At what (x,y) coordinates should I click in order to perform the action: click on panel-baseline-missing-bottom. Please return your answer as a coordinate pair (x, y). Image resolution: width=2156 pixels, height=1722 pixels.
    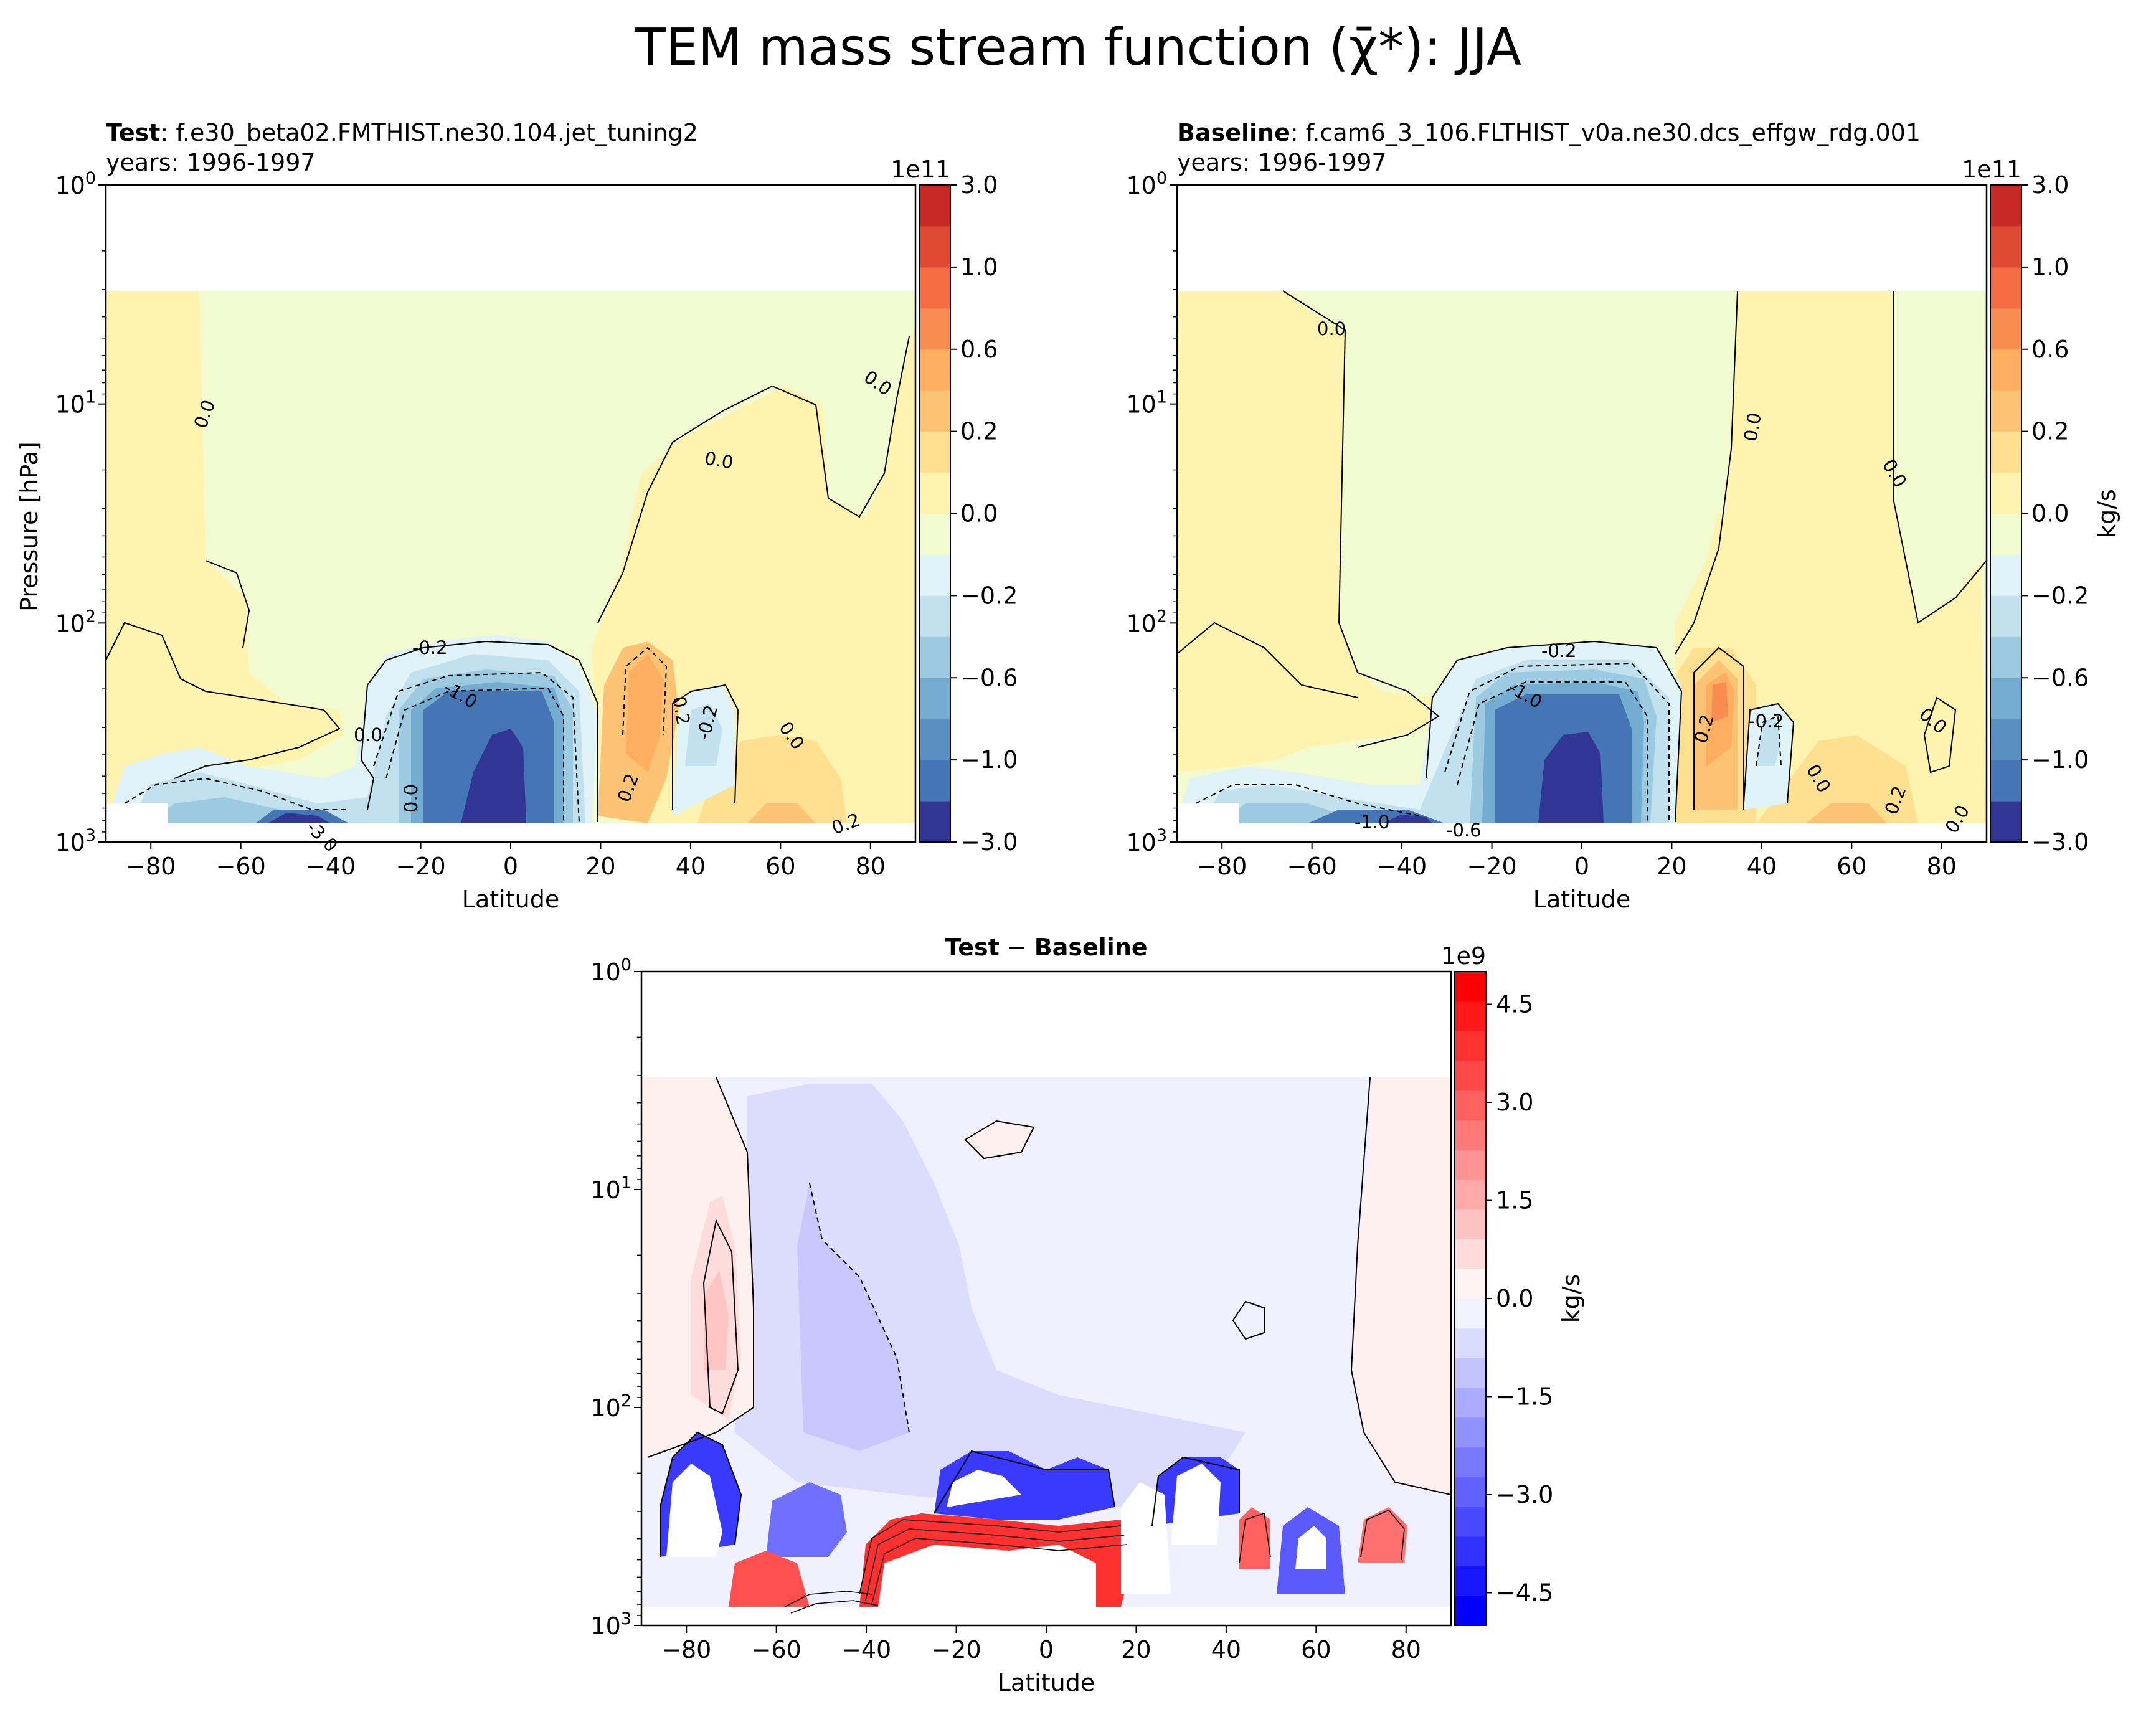
    Looking at the image, I should click on (1582, 832).